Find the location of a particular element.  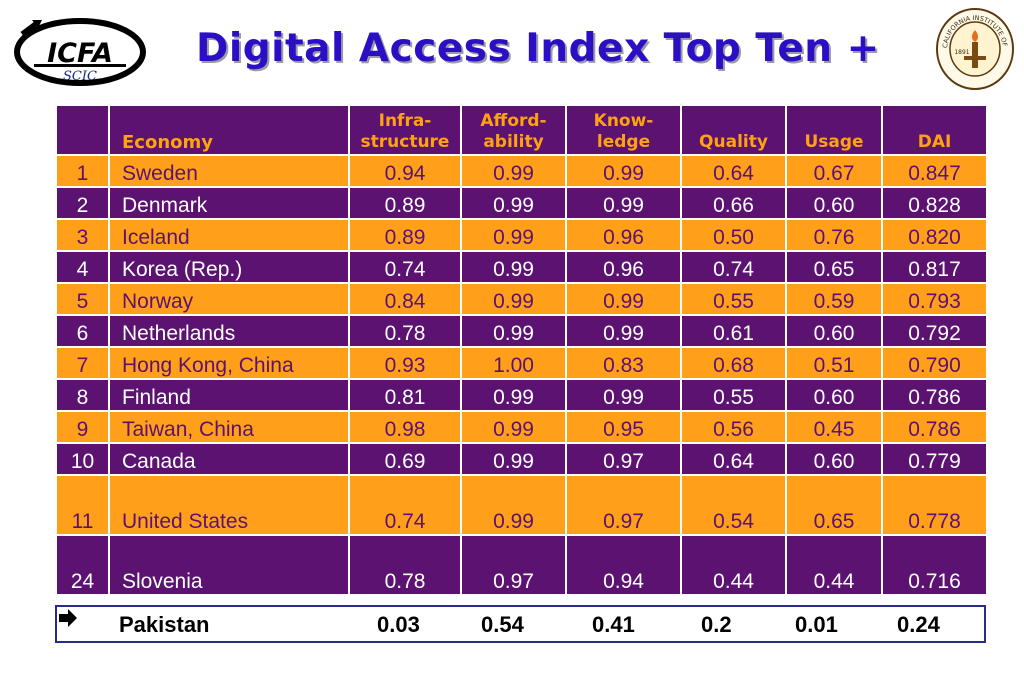

svg-text: 1891 is located at coordinates (961, 52).